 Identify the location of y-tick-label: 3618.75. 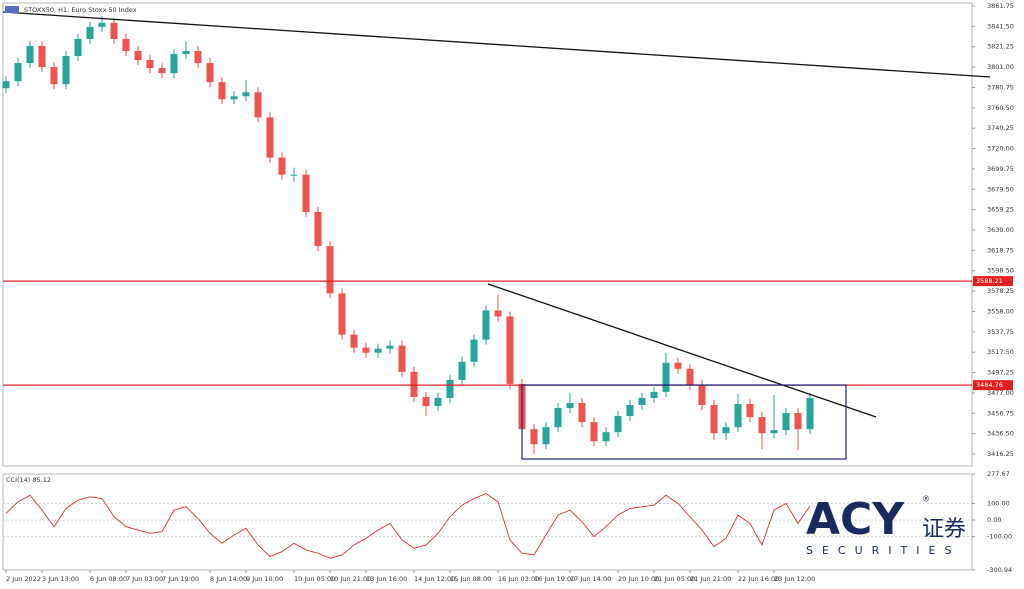
(1000, 250).